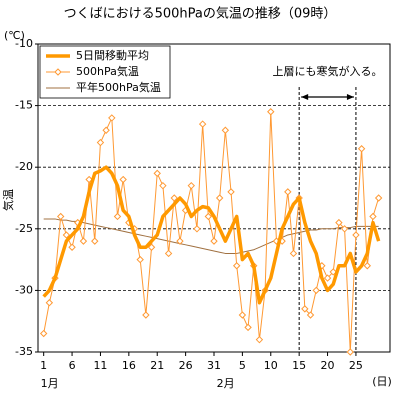 Image resolution: width=400 pixels, height=400 pixels. I want to click on month-label: 2月, so click(226, 383).